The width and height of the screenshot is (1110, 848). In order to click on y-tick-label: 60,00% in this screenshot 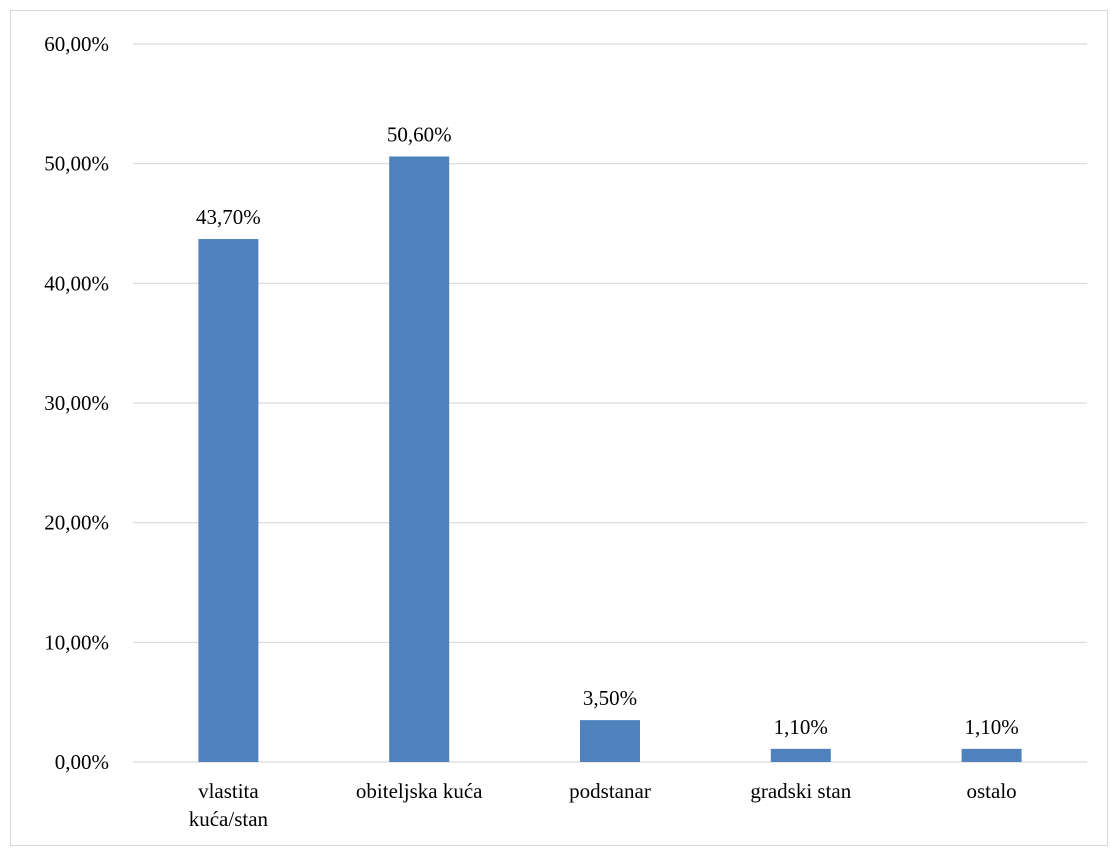, I will do `click(76, 44)`.